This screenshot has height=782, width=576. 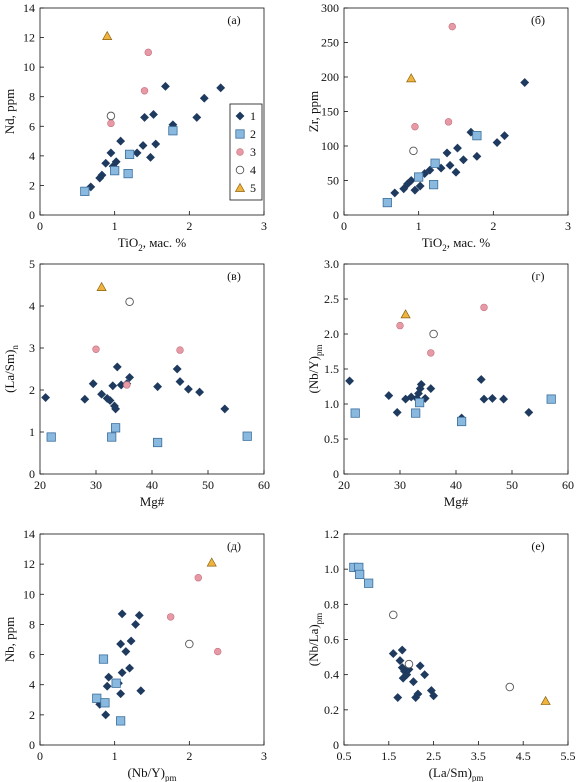 I want to click on legend-label-1: 1, so click(x=253, y=116).